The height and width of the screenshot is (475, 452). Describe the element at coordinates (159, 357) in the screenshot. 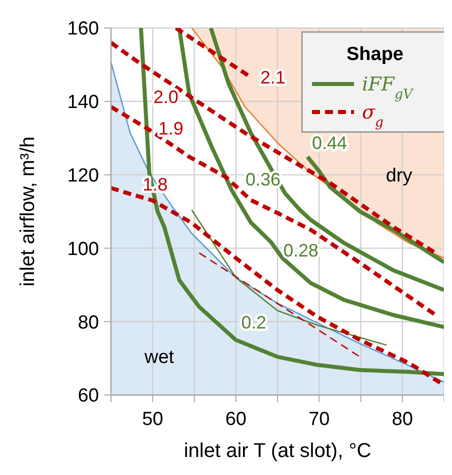

I see `annotation: wet` at that location.